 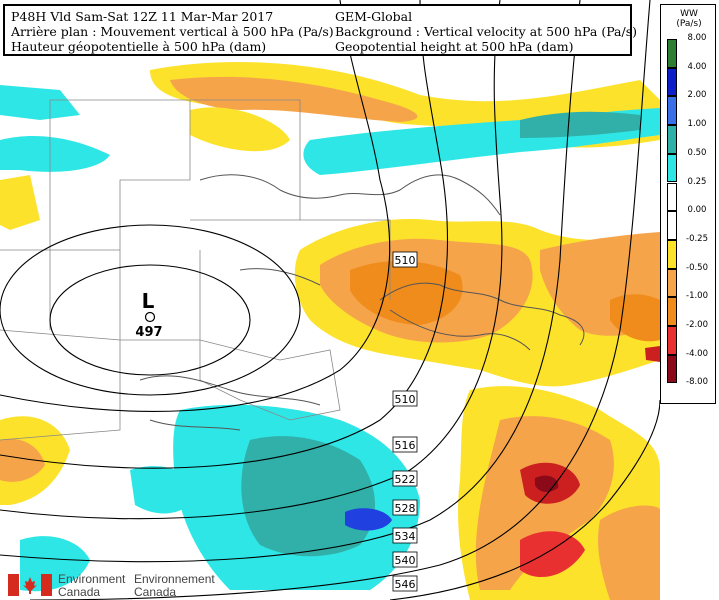 I want to click on header-height-en: Geopotential height at 500 hPa (dam), so click(x=454, y=46).